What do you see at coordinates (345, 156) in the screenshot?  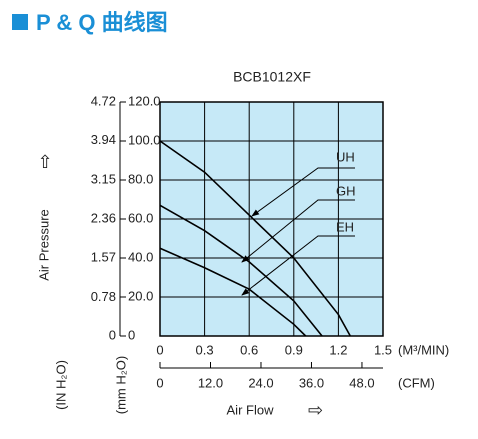 I see `curve-label: UH` at bounding box center [345, 156].